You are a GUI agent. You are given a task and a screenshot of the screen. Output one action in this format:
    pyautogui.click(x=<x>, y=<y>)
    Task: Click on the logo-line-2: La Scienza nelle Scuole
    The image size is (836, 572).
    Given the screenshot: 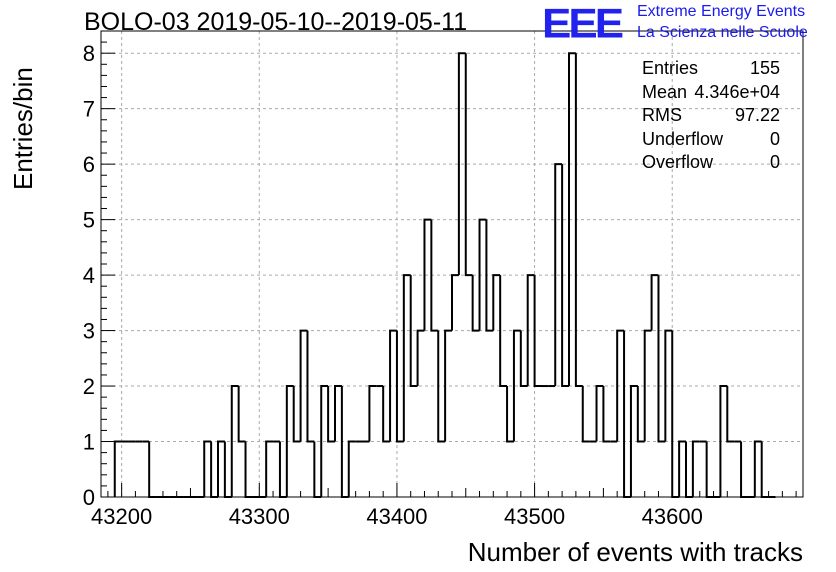 What is the action you would take?
    pyautogui.click(x=722, y=32)
    